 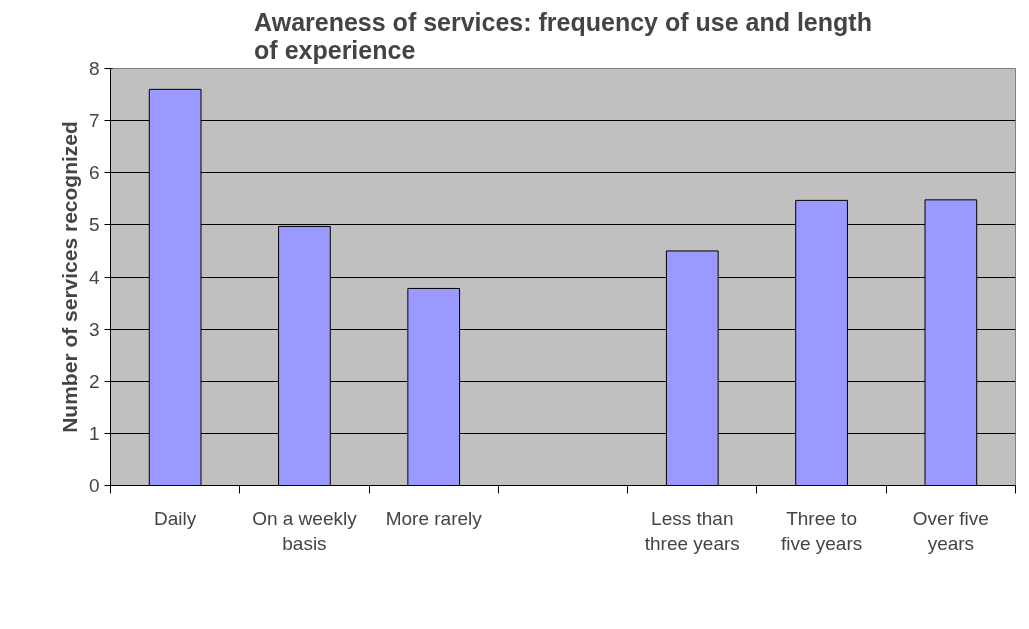 What do you see at coordinates (94, 121) in the screenshot?
I see `y-tick-label: 7` at bounding box center [94, 121].